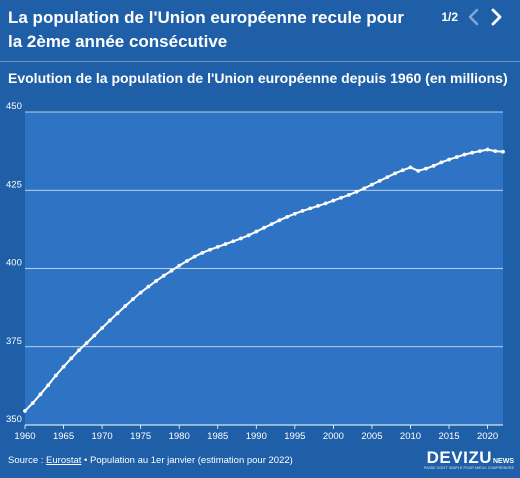  Describe the element at coordinates (371, 436) in the screenshot. I see `x-tick-label: 2005` at that location.